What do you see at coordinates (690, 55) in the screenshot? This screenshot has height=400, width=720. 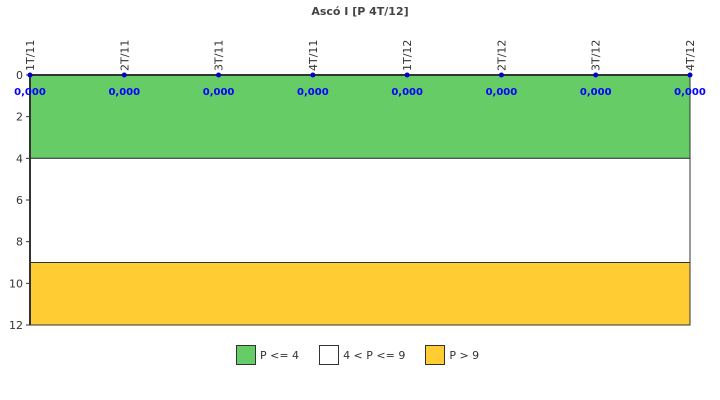 I see `x-tick-label: 4T/12` at bounding box center [690, 55].